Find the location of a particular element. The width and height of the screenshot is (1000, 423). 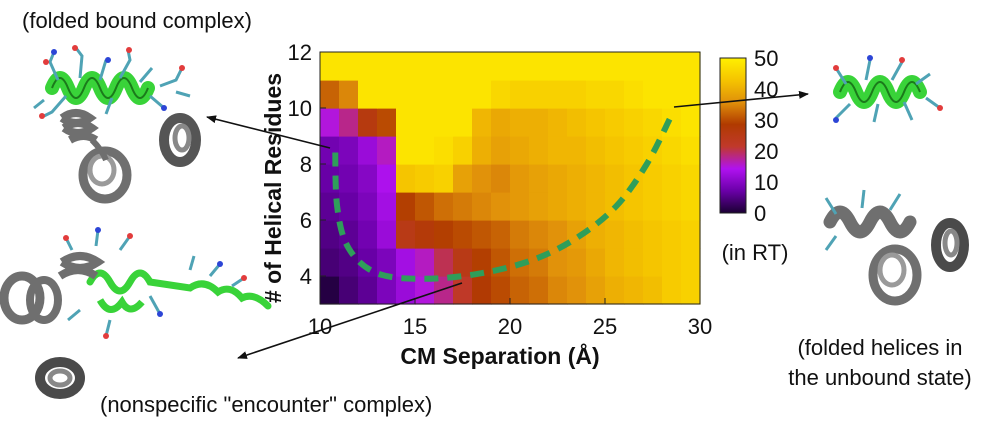

x-tick-label: 25 is located at coordinates (605, 326).